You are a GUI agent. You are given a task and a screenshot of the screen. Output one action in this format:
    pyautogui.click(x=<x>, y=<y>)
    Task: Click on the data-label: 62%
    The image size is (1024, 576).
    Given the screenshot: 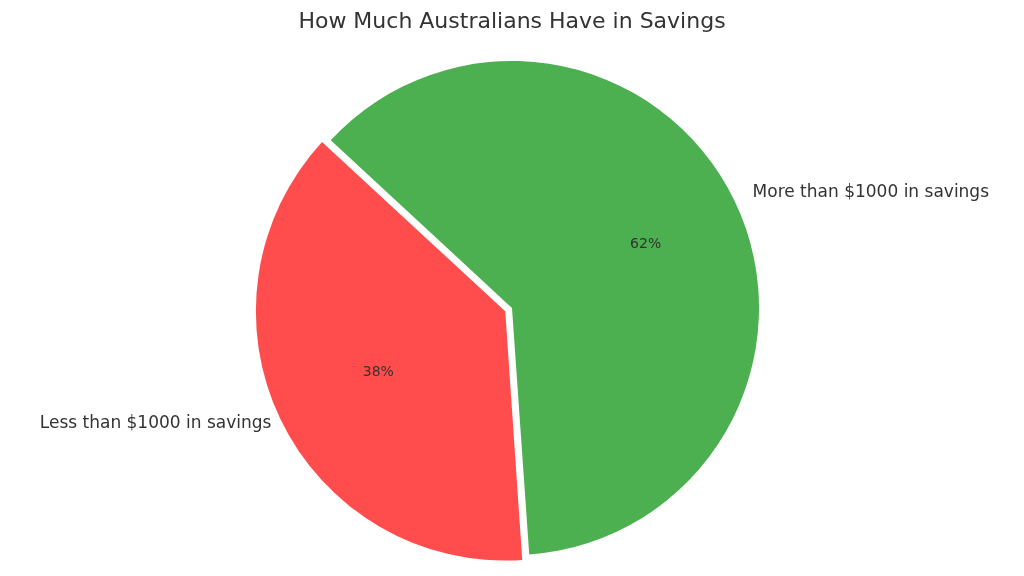 What is the action you would take?
    pyautogui.click(x=646, y=242)
    